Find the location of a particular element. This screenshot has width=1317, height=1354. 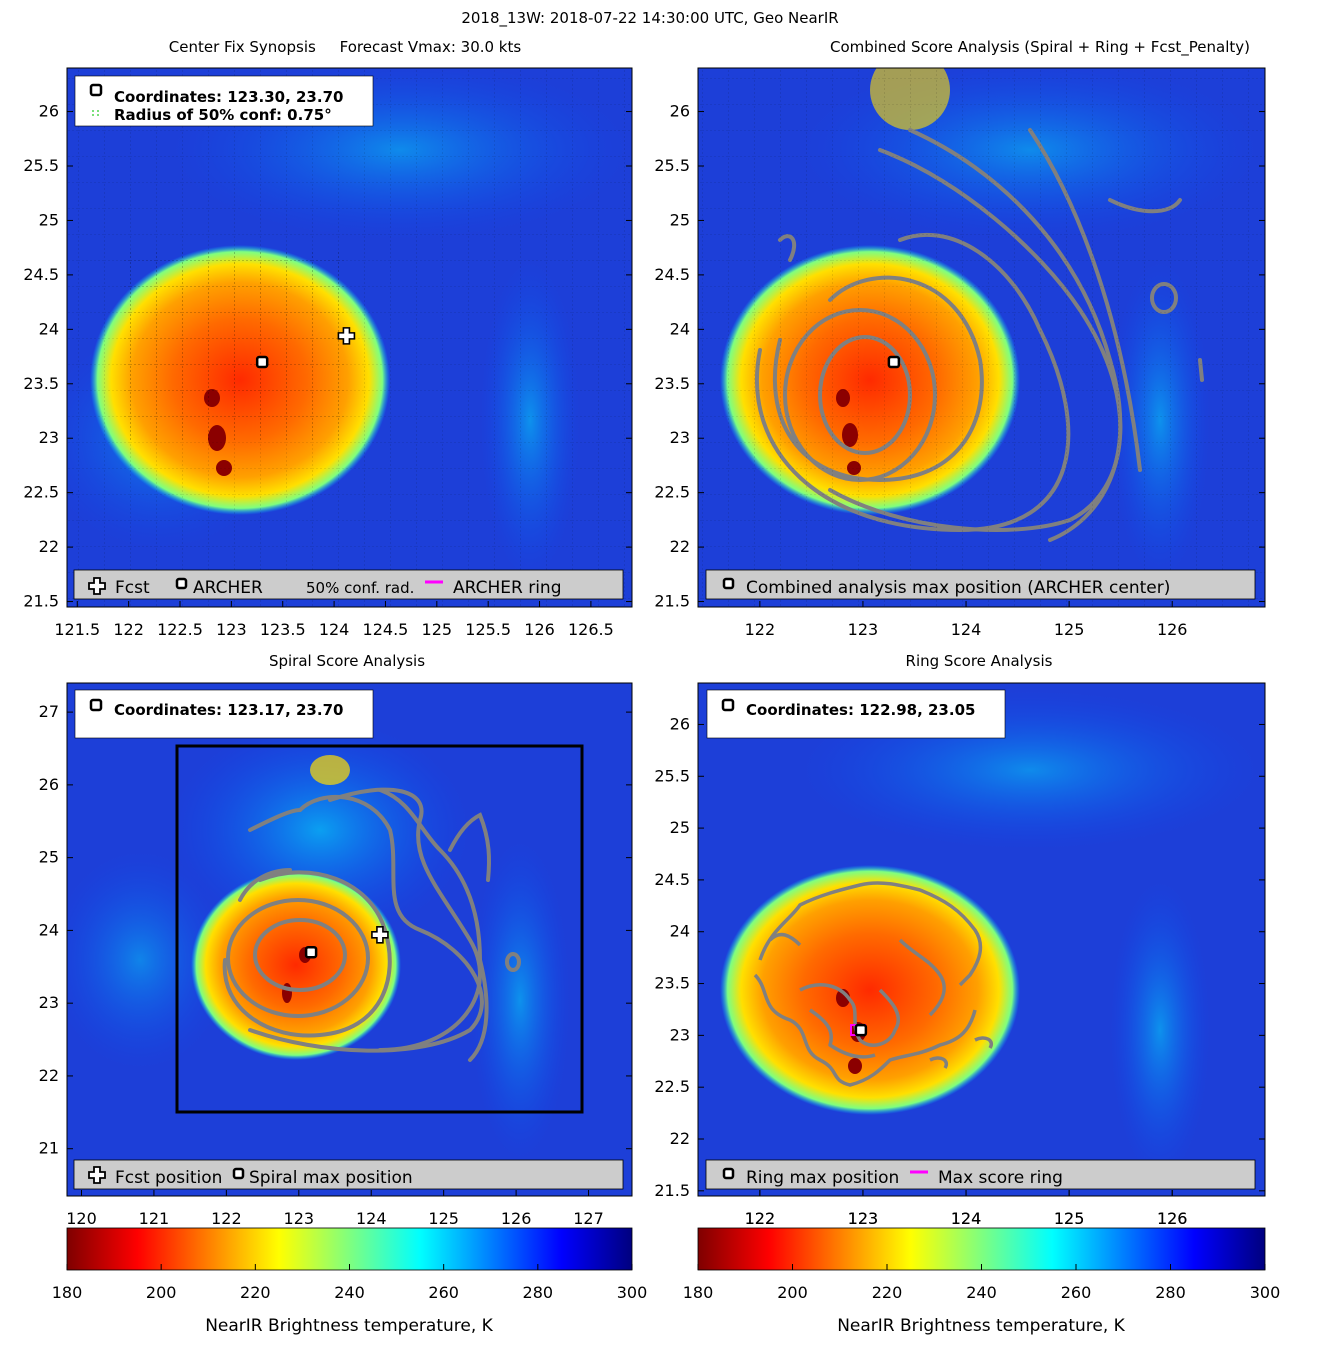

x-tick-label: 127 is located at coordinates (588, 1218).